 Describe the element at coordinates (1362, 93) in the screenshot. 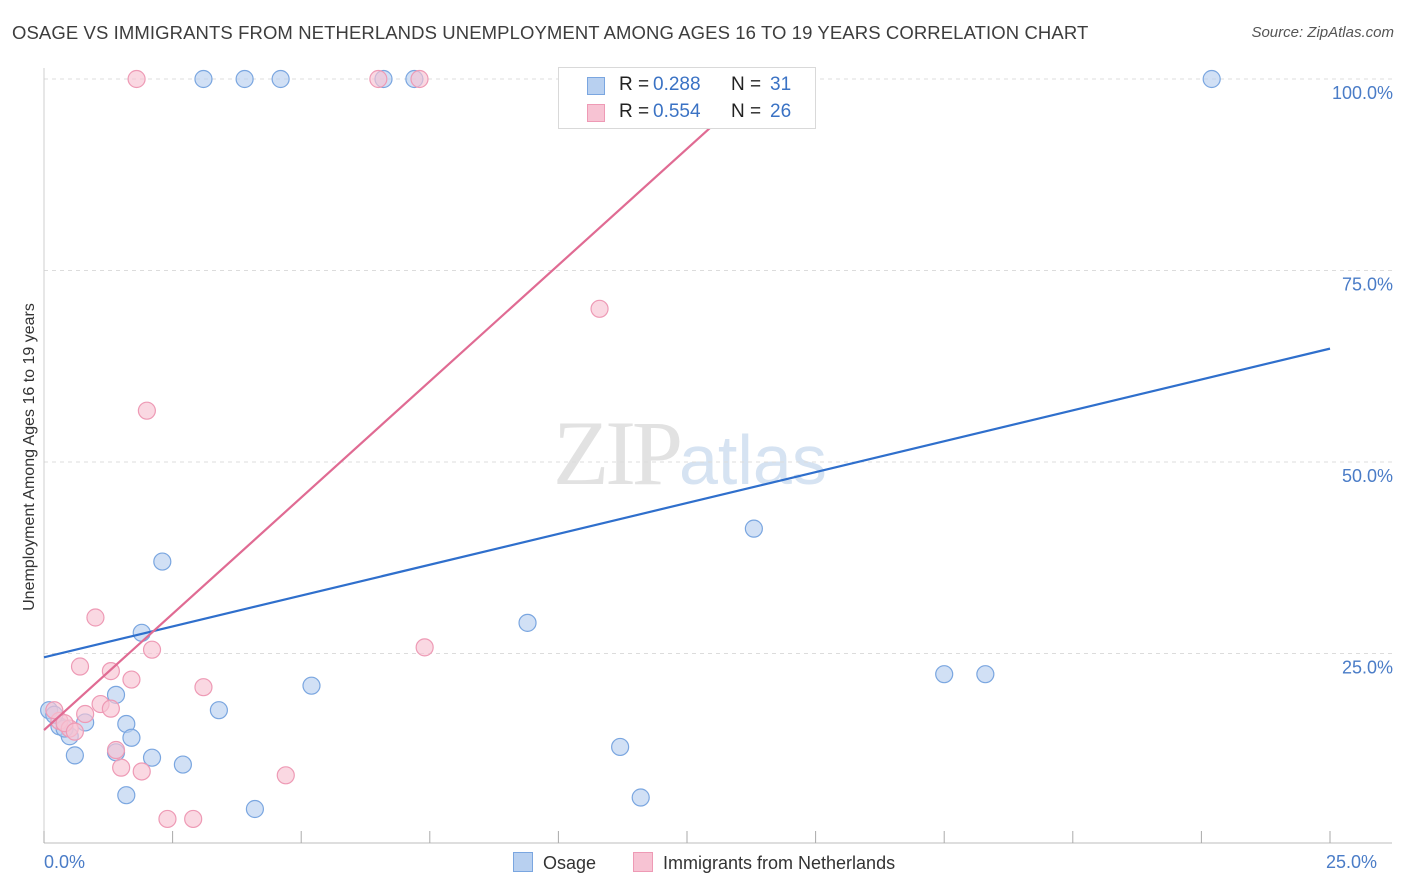

I see `y-tick-label: 100.0%` at that location.